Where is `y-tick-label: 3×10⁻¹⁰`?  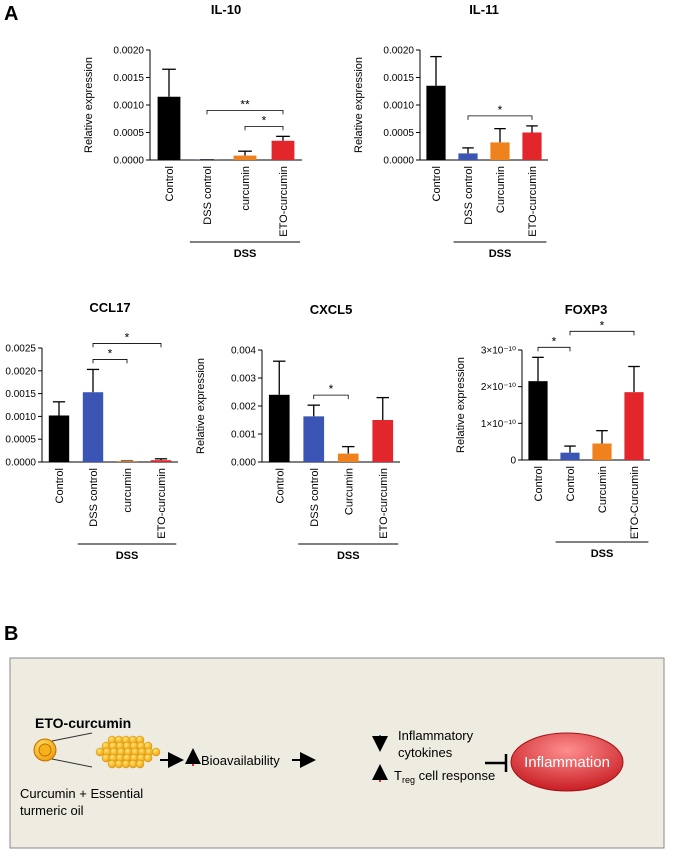
y-tick-label: 3×10⁻¹⁰ is located at coordinates (498, 351).